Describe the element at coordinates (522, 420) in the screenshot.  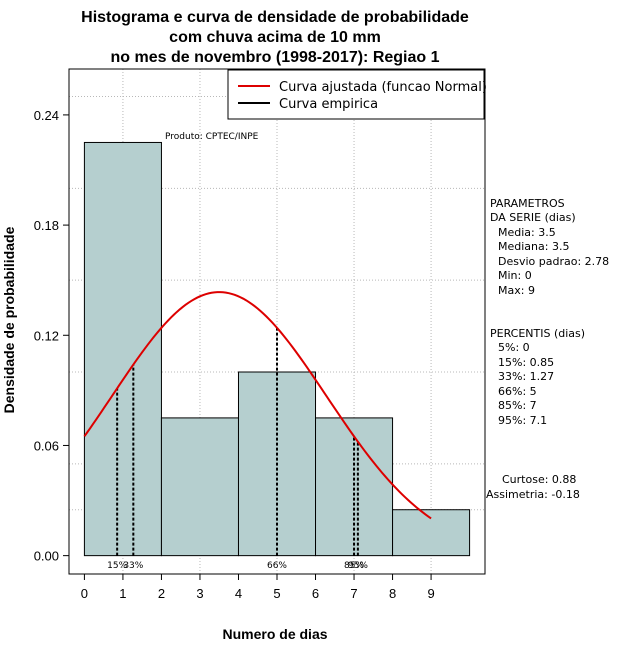
I see `percentil-95: 95%: 7.1` at that location.